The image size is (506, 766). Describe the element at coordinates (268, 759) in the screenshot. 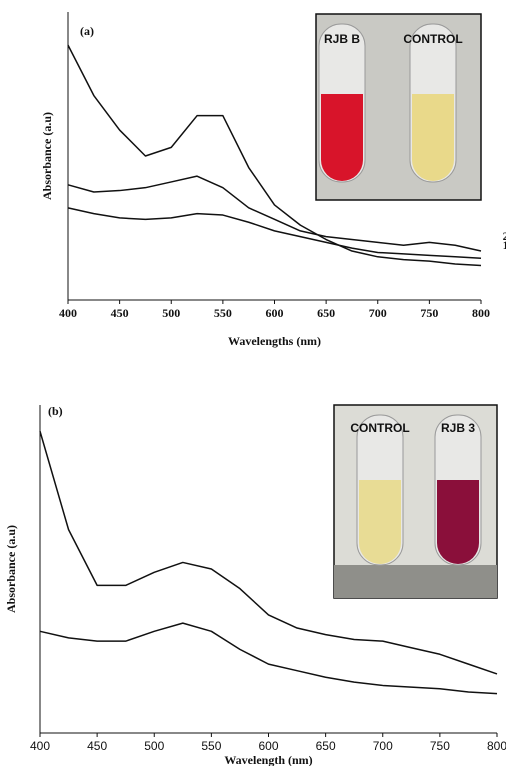

I see `x-axis-label: Wavelength (nm)` at that location.